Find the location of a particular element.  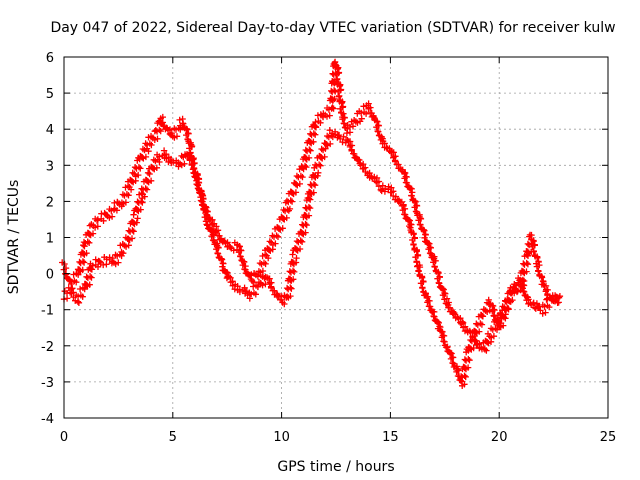

y-tick-label: -3 is located at coordinates (47, 383).